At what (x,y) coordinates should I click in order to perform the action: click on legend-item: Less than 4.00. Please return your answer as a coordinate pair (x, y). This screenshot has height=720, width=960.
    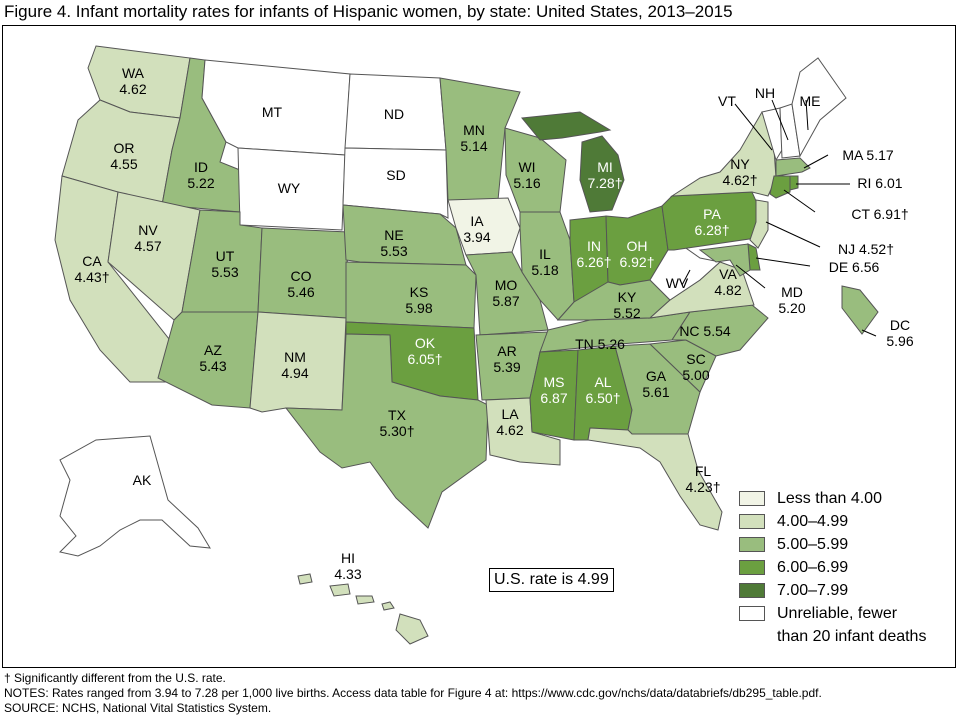
    Looking at the image, I should click on (846, 500).